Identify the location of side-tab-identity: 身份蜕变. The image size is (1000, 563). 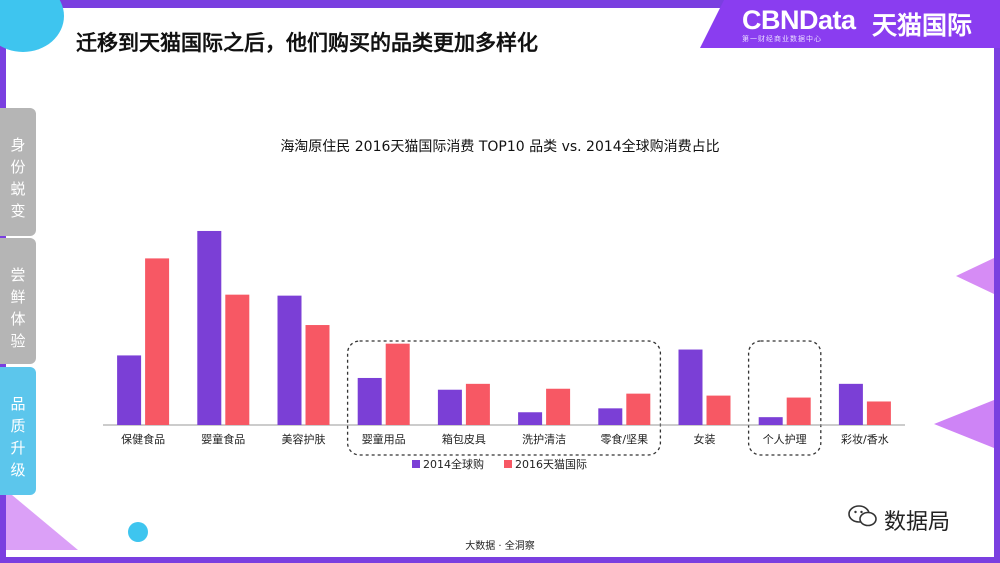
(18, 172).